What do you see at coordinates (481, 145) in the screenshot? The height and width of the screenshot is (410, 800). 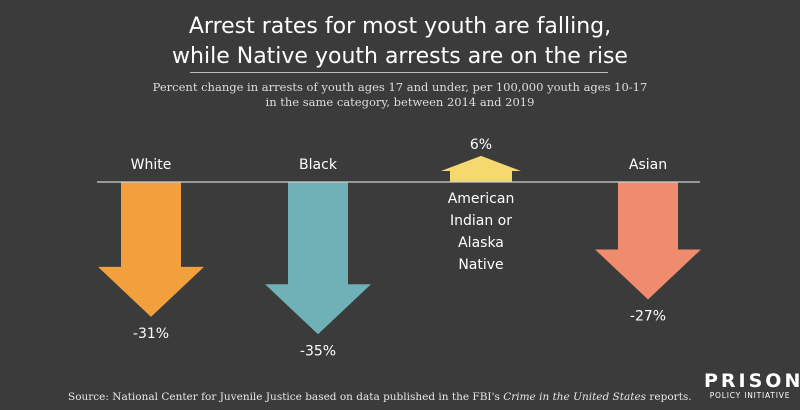 I see `value-label: 6%` at bounding box center [481, 145].